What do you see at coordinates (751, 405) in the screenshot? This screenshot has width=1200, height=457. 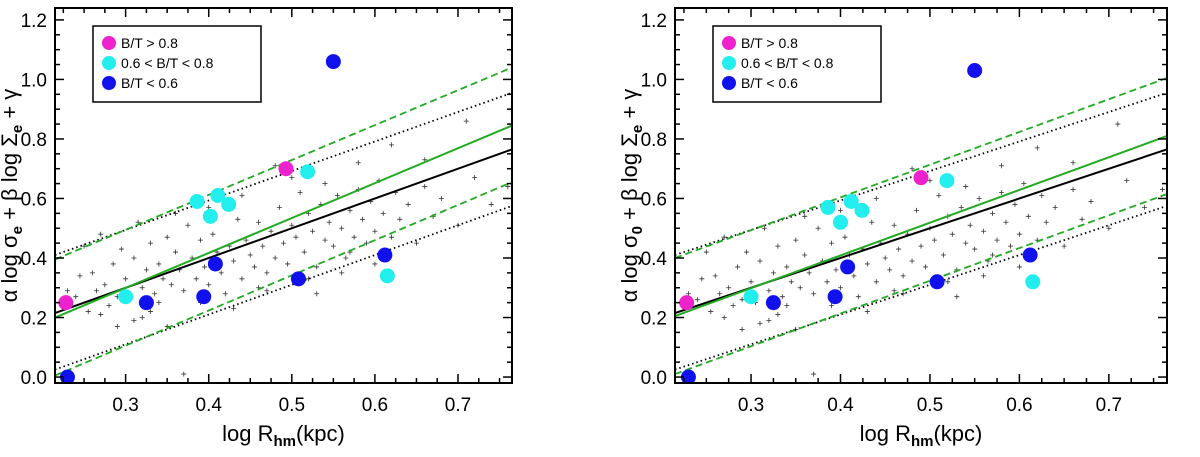 I see `right-xtick-label-0: 0.3` at bounding box center [751, 405].